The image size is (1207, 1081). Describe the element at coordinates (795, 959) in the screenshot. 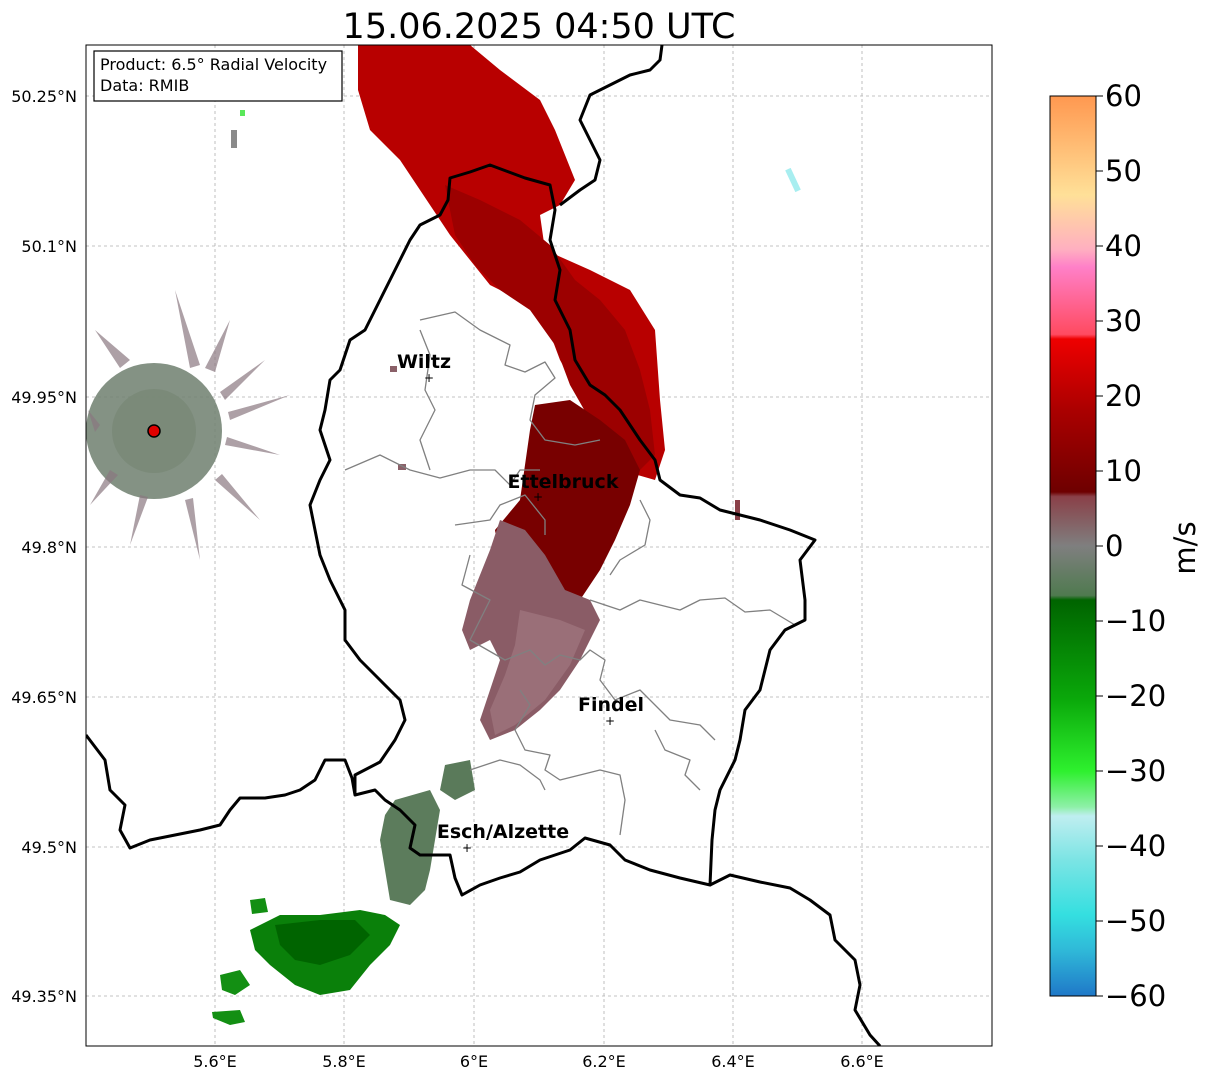

I see `fr-de-border` at that location.